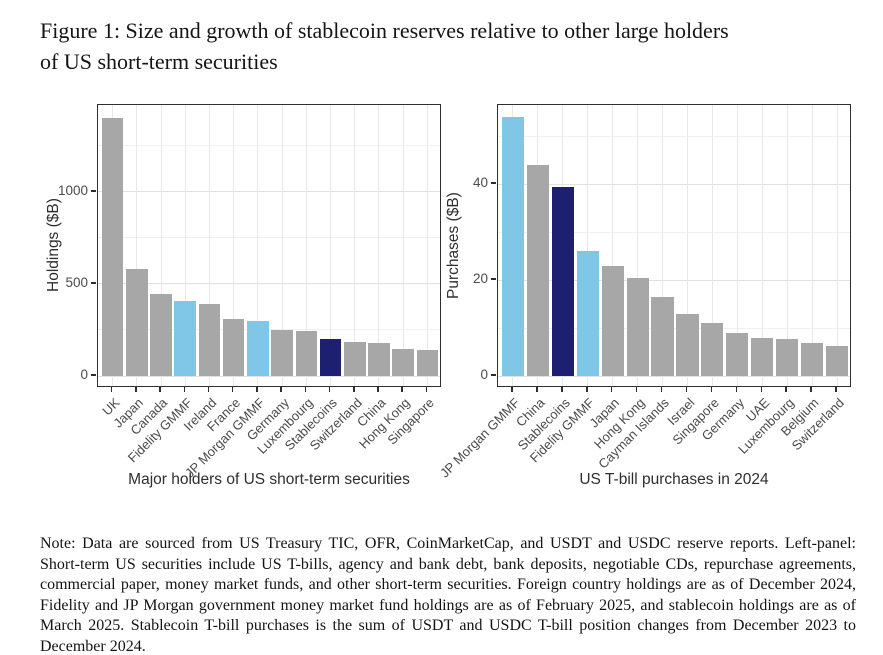 The width and height of the screenshot is (883, 655). Describe the element at coordinates (159, 61) in the screenshot. I see `figure-title-line-2: of US short-term securities` at that location.